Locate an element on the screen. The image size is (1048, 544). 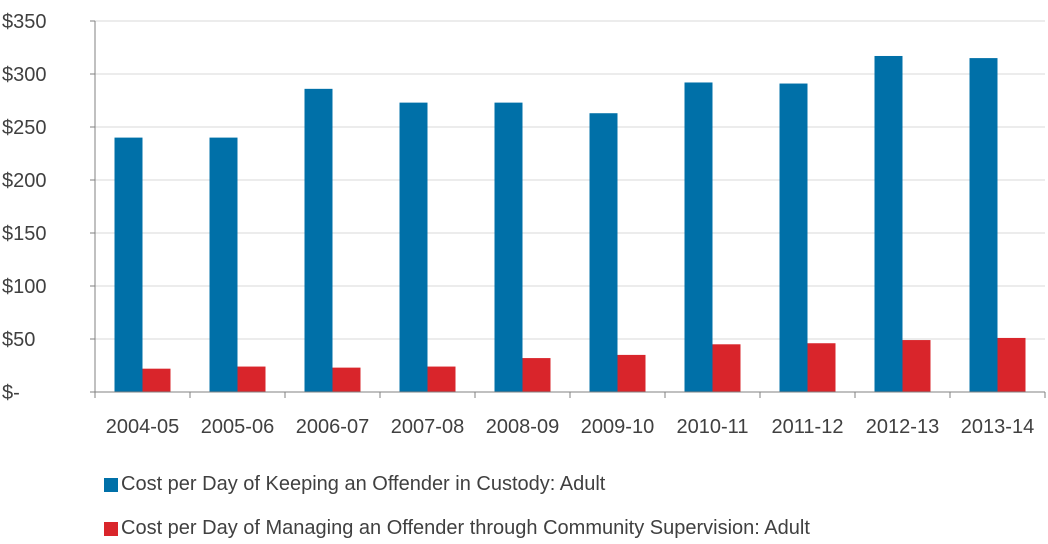
y-tick-label: $200 is located at coordinates (24, 181).